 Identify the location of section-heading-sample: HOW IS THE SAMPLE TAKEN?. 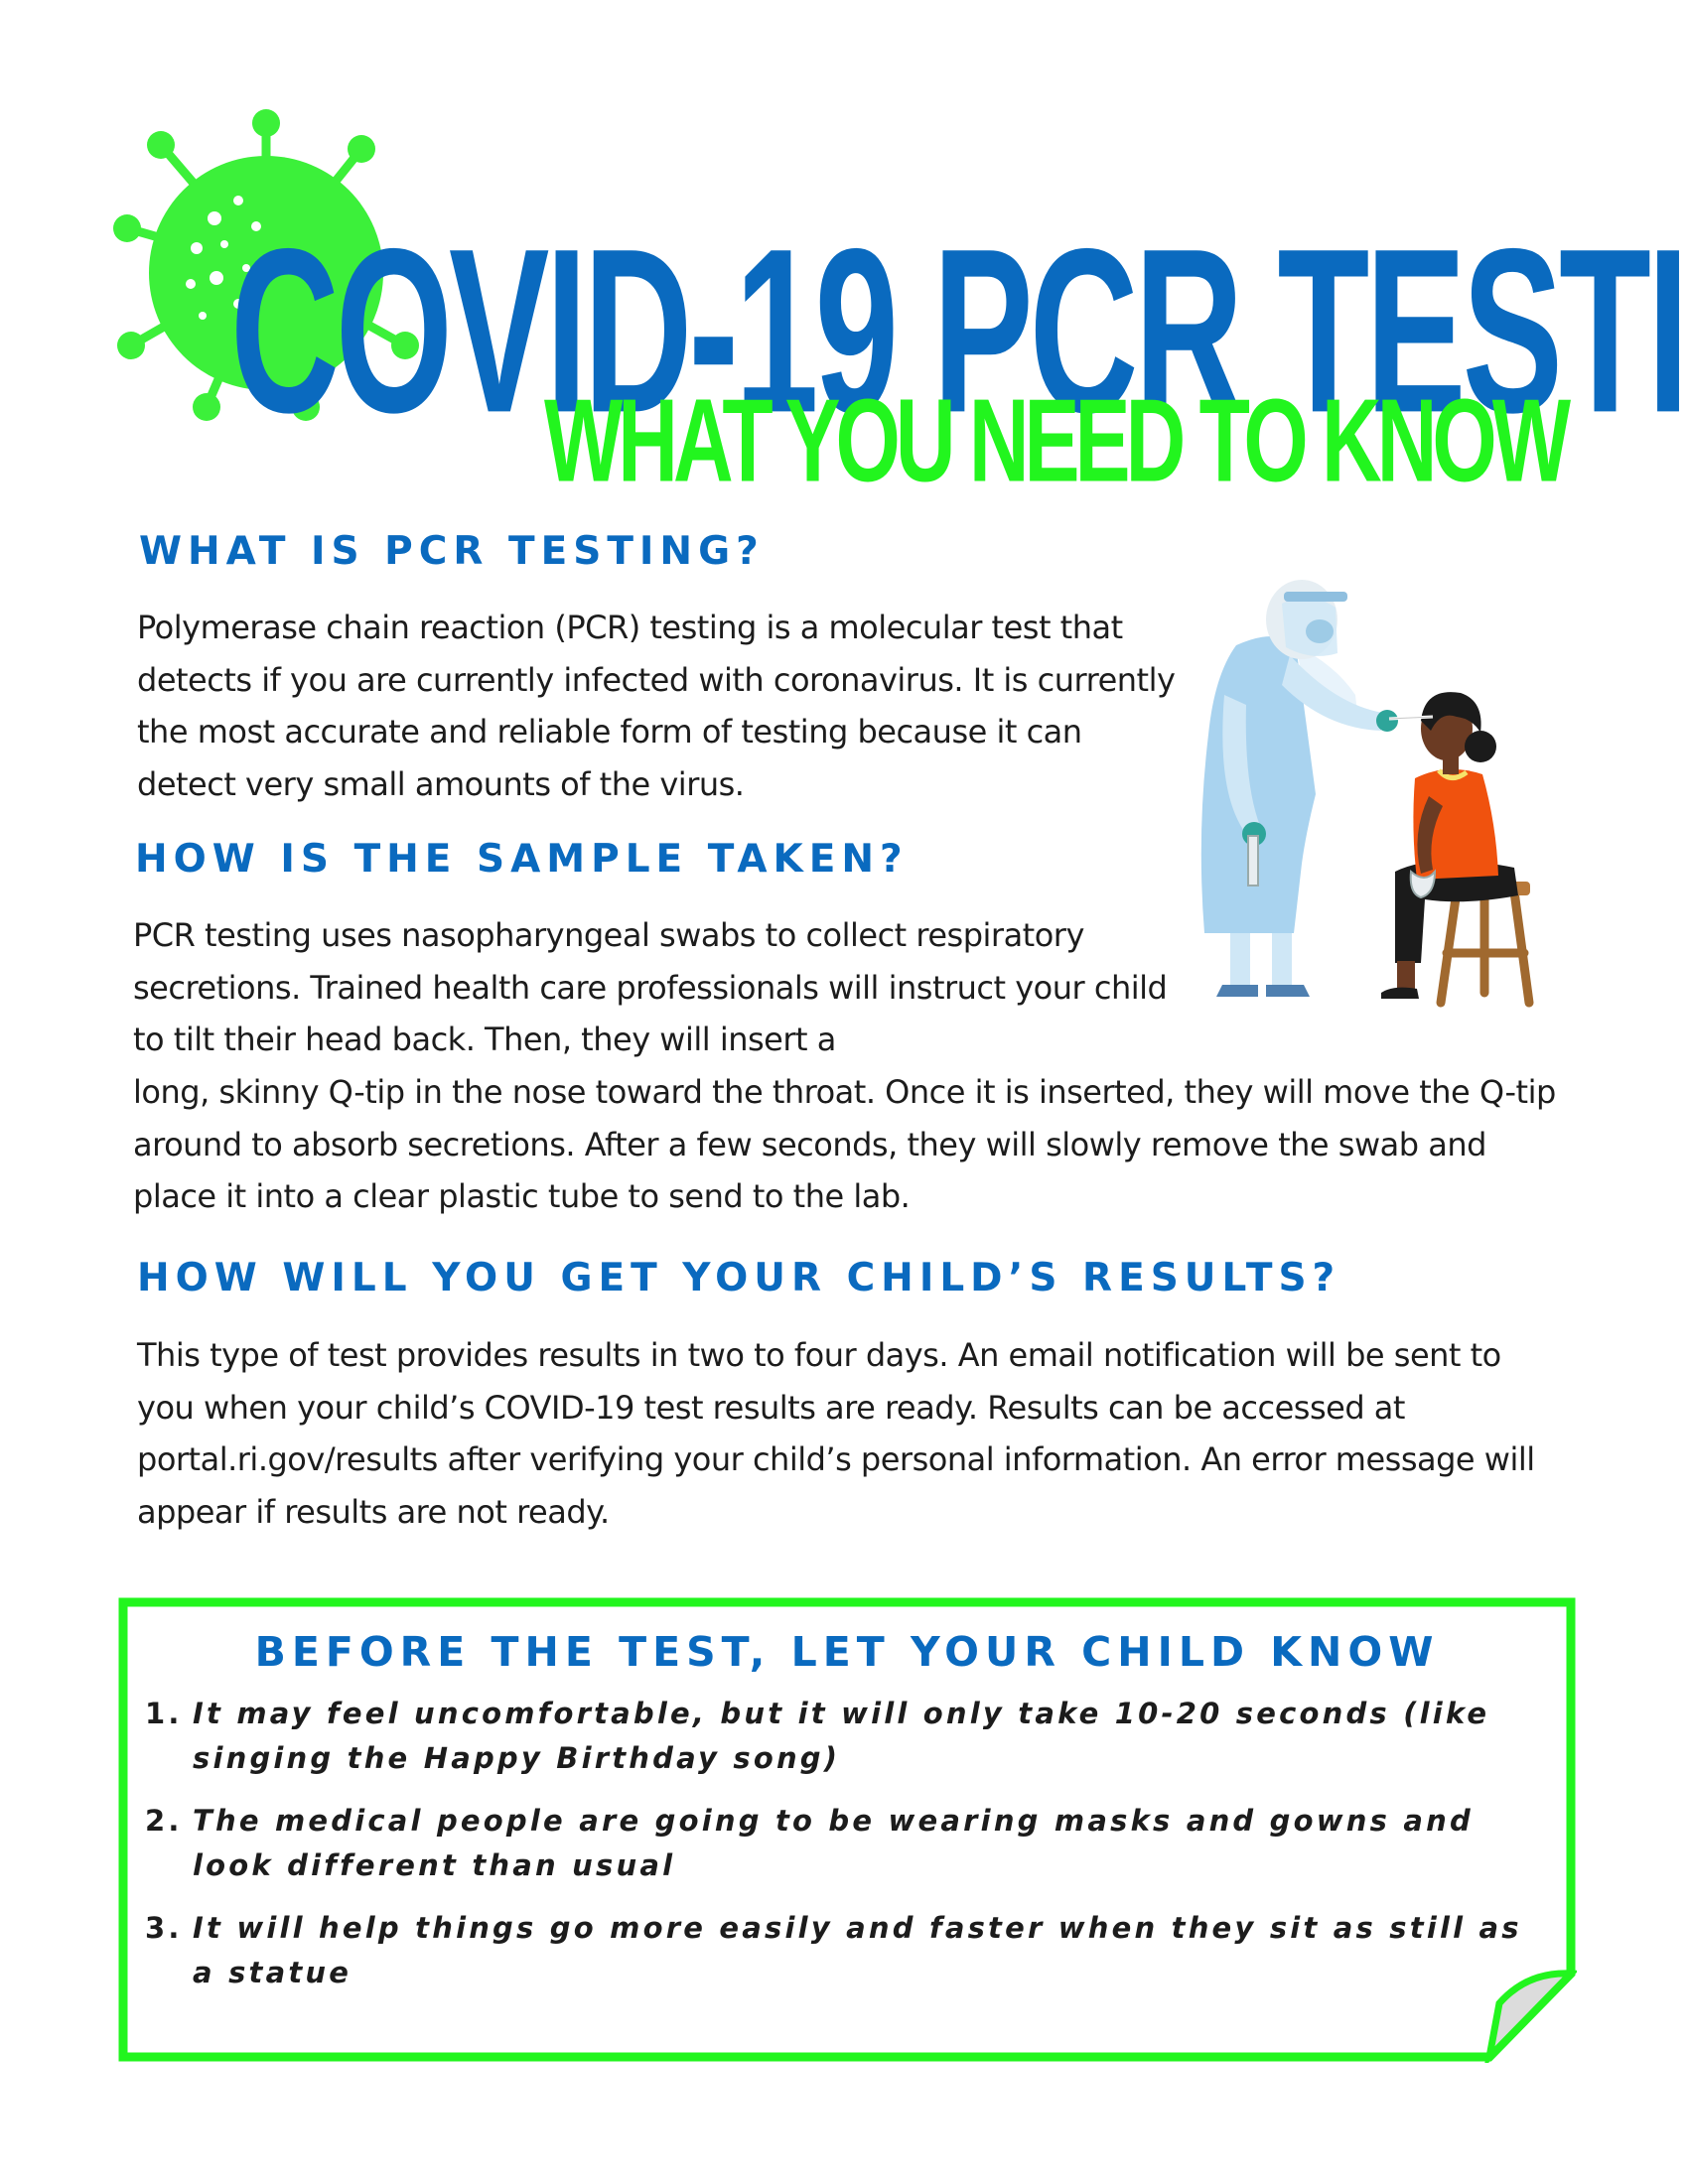
(522, 859).